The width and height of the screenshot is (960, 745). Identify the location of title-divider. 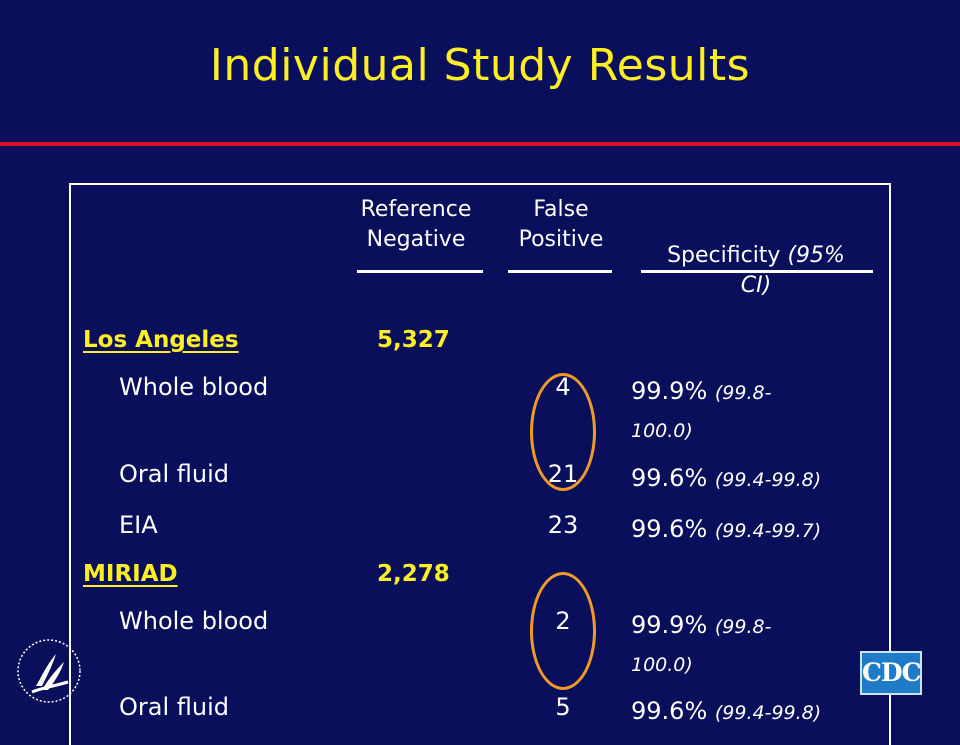
(480, 144).